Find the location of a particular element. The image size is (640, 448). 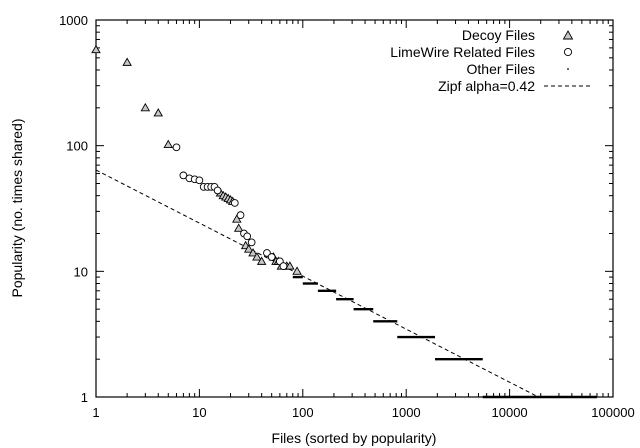

x-tick-label: 100000 is located at coordinates (612, 412).